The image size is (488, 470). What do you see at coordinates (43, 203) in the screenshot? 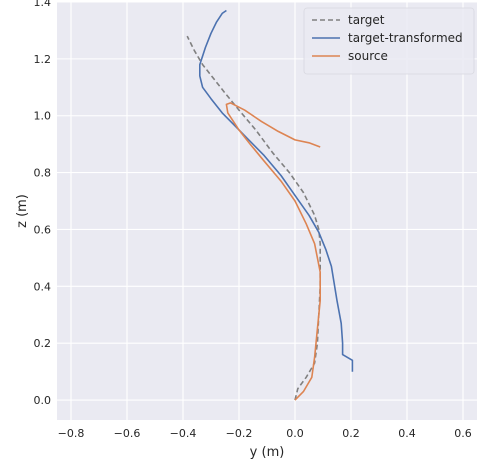
I see `y-axis-ticks: 0.0 0.2 0.4 0.6 0.8 1.0 1.2 1.4` at bounding box center [43, 203].